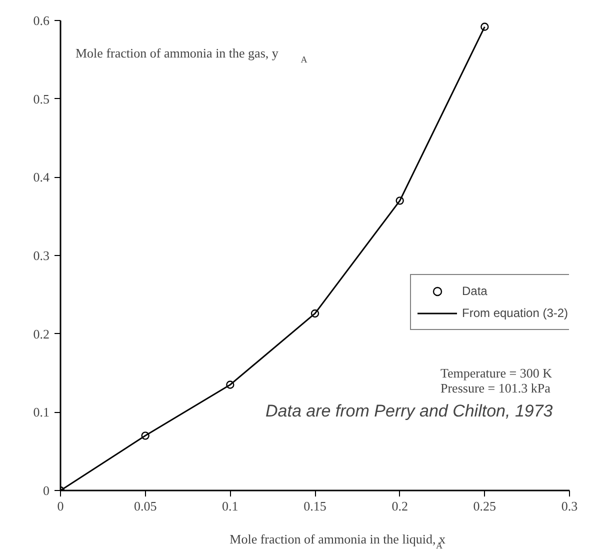 The height and width of the screenshot is (560, 599). I want to click on y-tick-label: 0.3, so click(41, 255).